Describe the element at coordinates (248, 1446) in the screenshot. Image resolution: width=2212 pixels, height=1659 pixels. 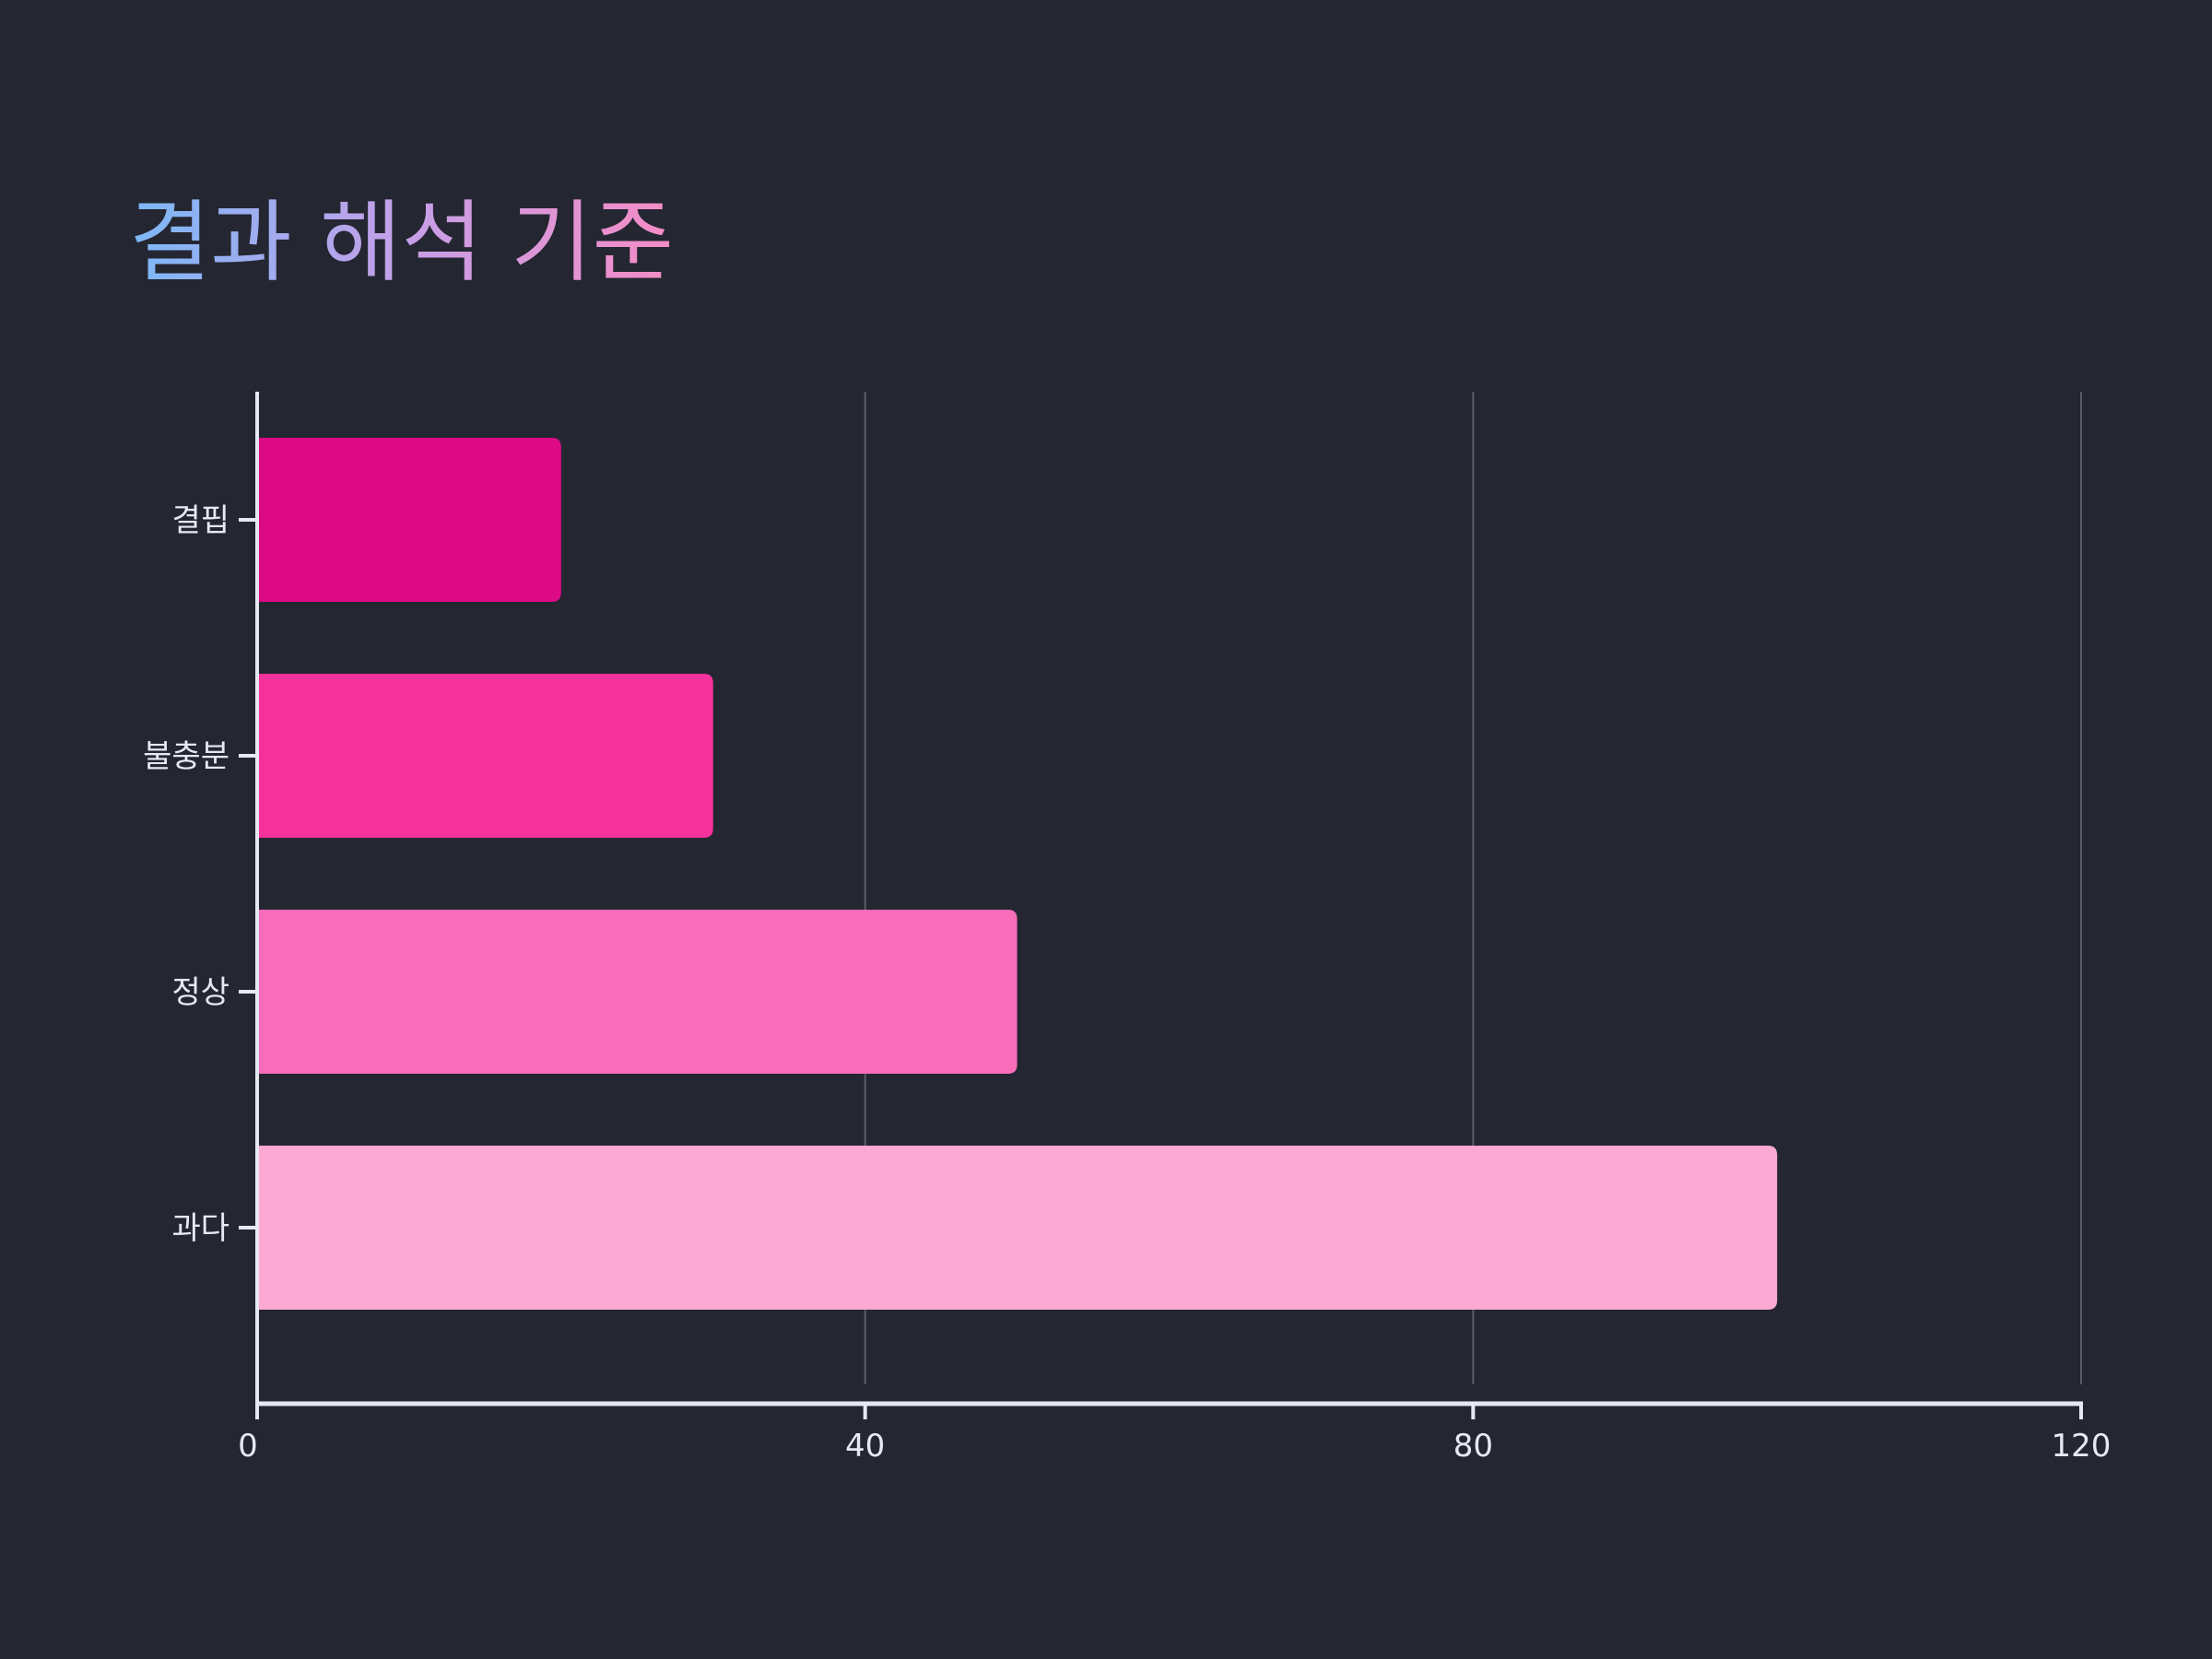
I see `x-tick-label-0: 0` at that location.